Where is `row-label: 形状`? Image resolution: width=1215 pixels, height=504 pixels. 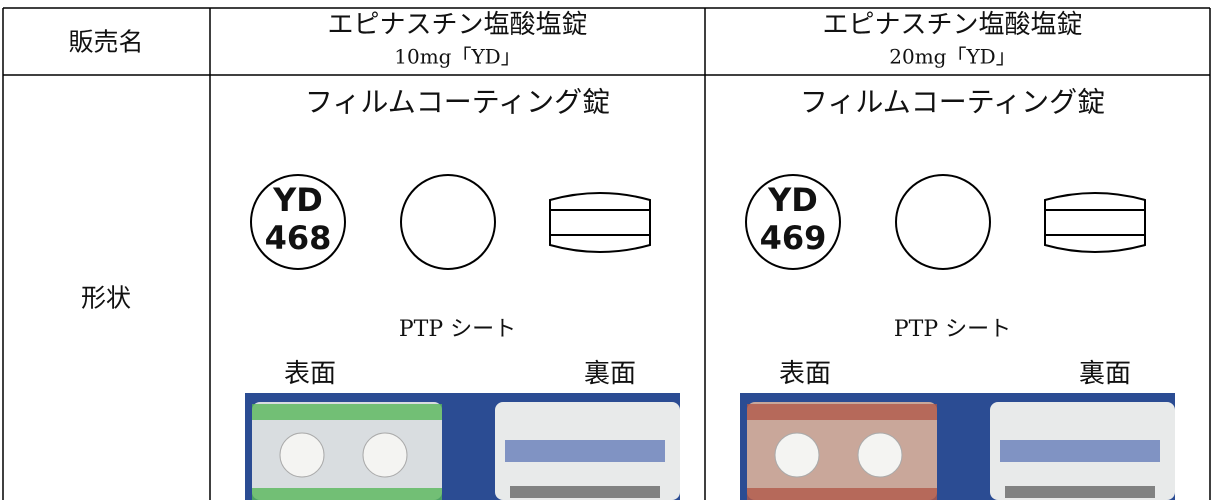
row-label: 形状 is located at coordinates (106, 298).